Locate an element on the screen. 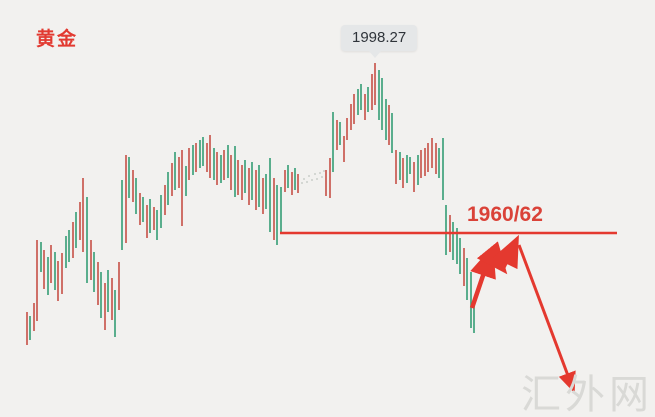 This screenshot has width=655, height=417. page-title: 黄金 is located at coordinates (57, 39).